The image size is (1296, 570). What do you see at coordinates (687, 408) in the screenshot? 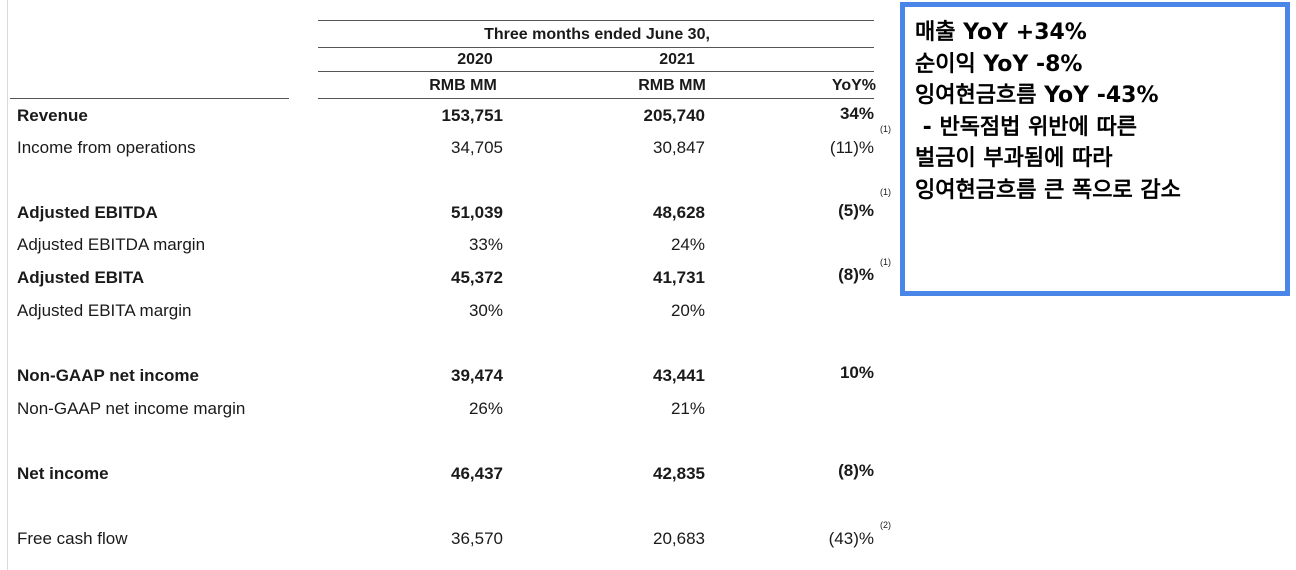
I see `non-gaap-net-income-margin-2021: 21%` at bounding box center [687, 408].